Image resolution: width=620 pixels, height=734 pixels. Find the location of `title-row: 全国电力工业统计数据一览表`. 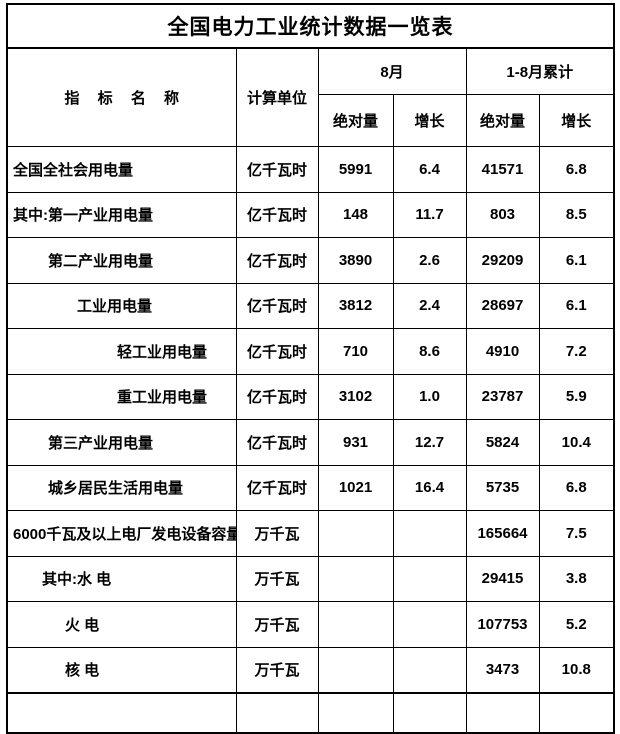

title-row: 全国电力工业统计数据一览表 is located at coordinates (310, 26).